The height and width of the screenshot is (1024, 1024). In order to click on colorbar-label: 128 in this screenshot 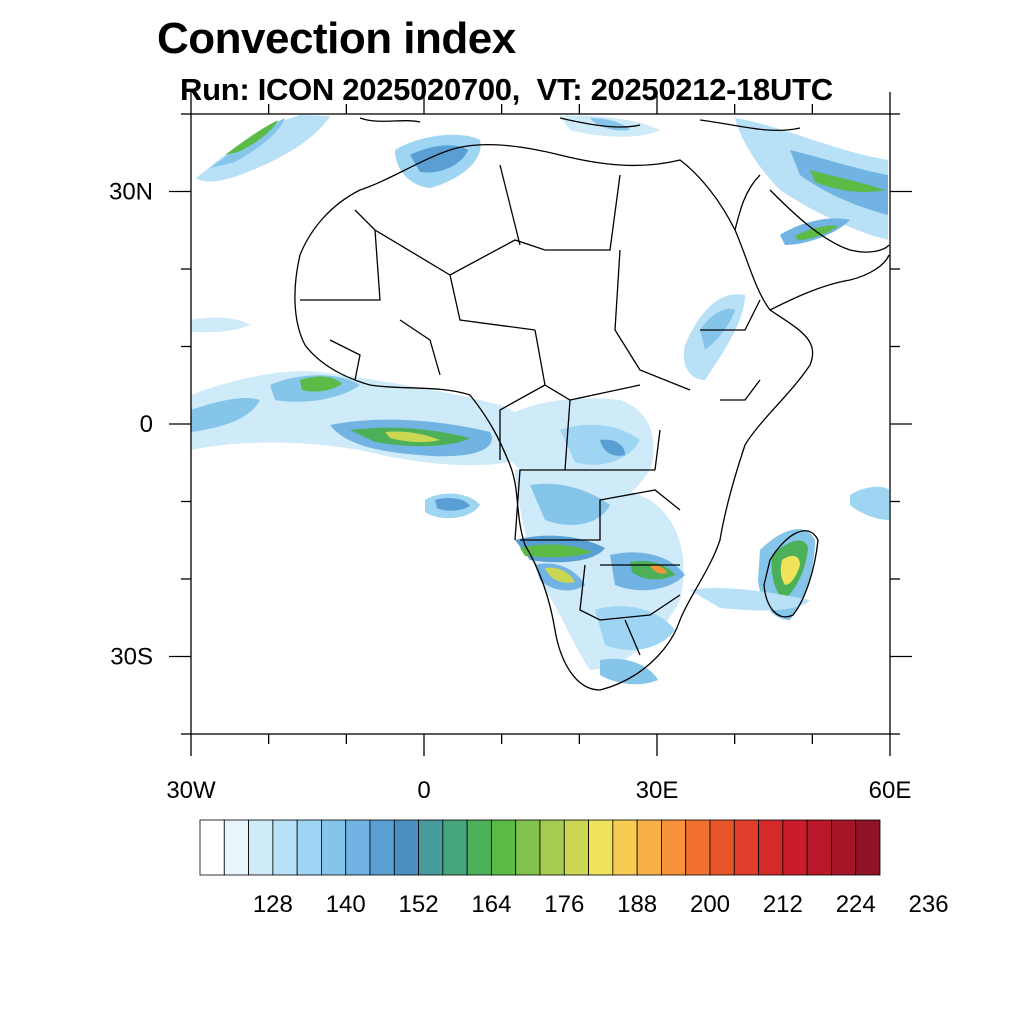, I will do `click(273, 904)`.